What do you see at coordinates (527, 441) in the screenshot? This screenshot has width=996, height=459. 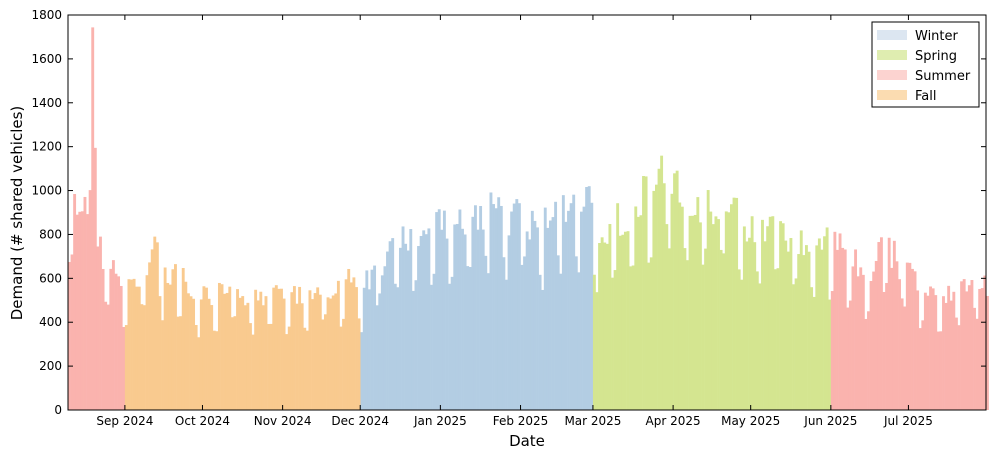 I see `x-axis-title: Date` at bounding box center [527, 441].